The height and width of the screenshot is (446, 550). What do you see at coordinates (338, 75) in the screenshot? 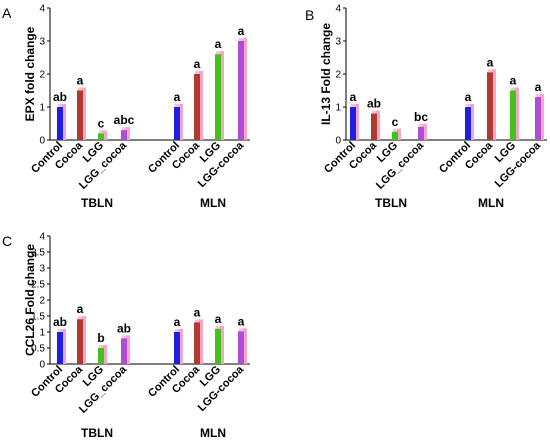
I see `y-tick-label: 2` at bounding box center [338, 75].